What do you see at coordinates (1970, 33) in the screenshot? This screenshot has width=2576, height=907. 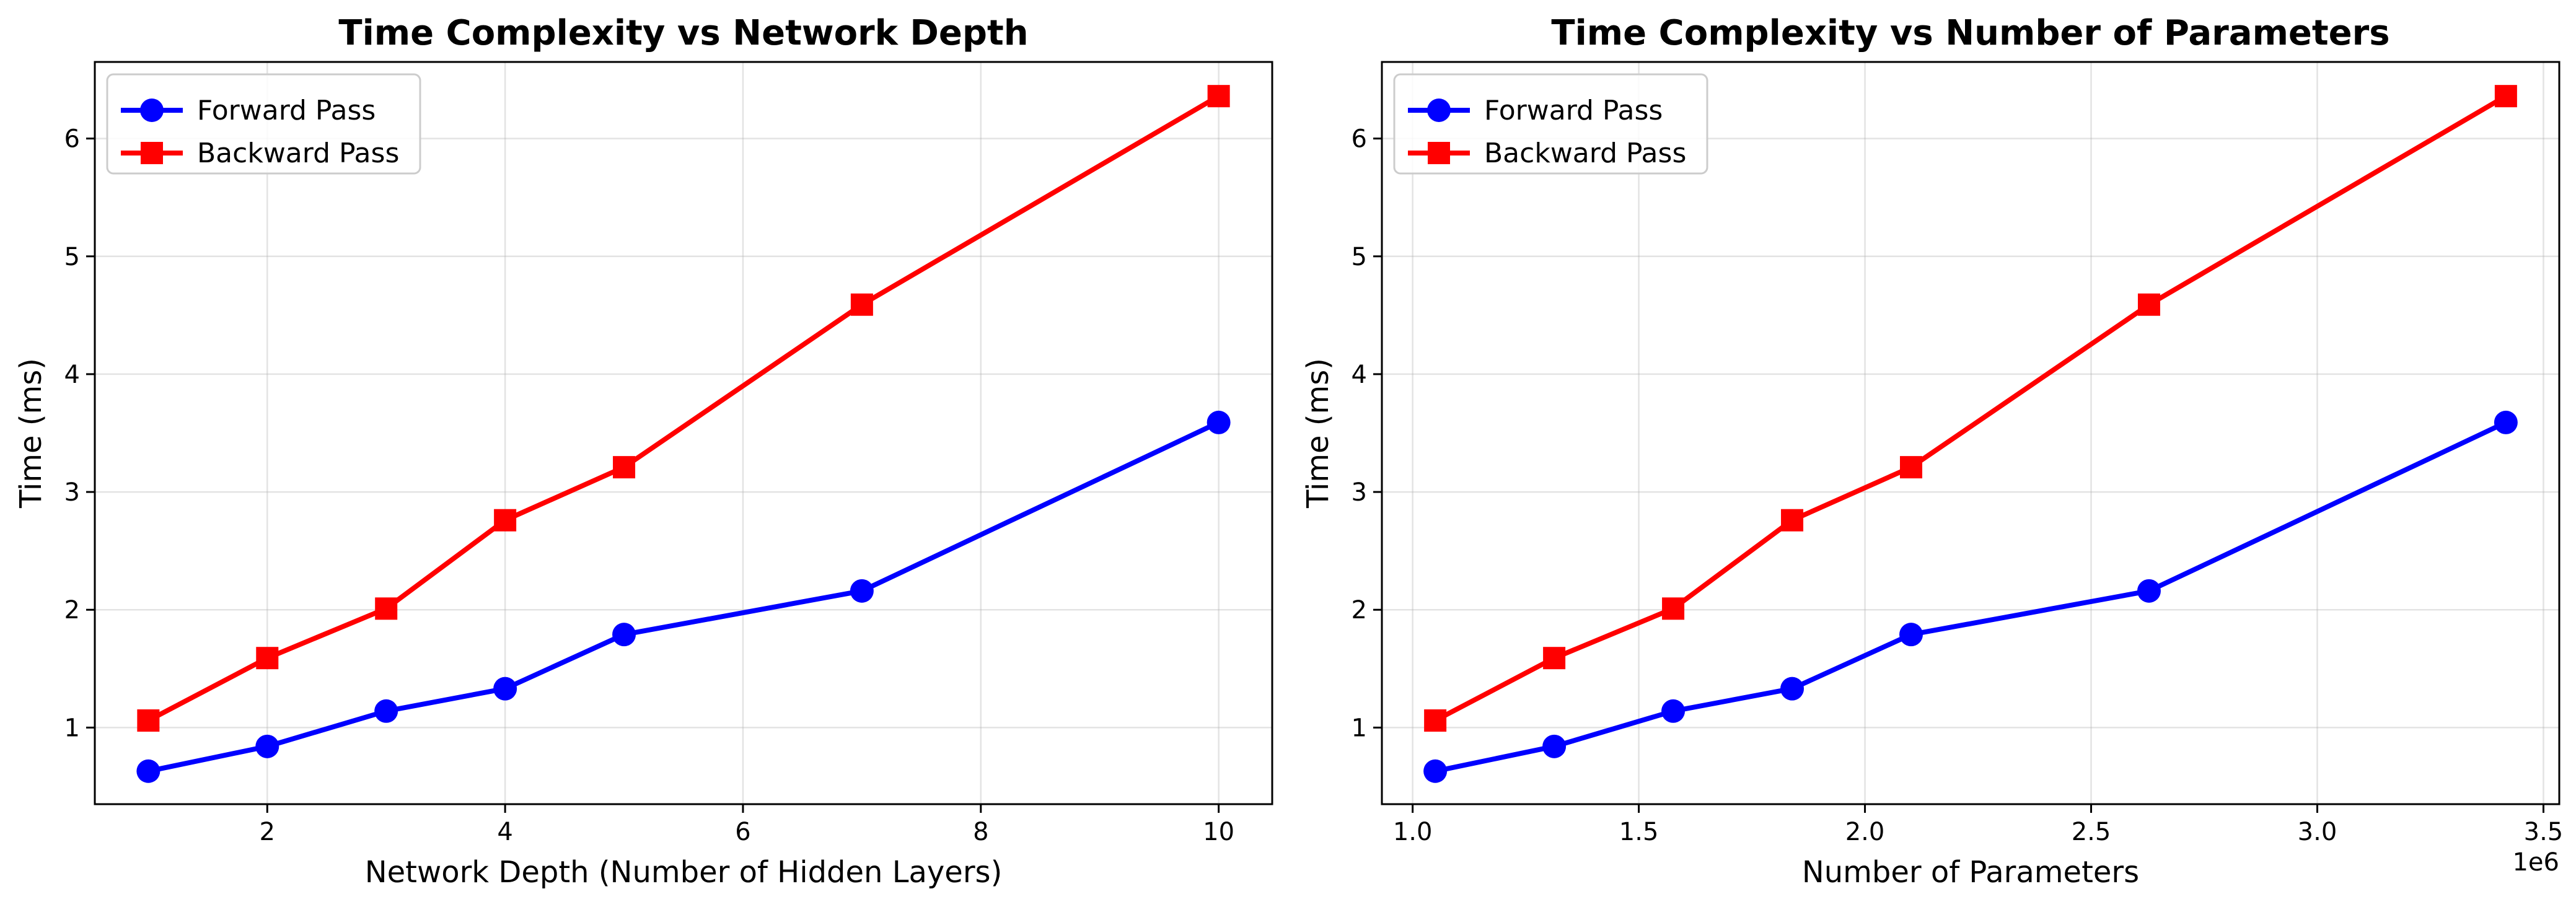 I see `chart-title: Time Complexity vs Number of Parameters` at bounding box center [1970, 33].